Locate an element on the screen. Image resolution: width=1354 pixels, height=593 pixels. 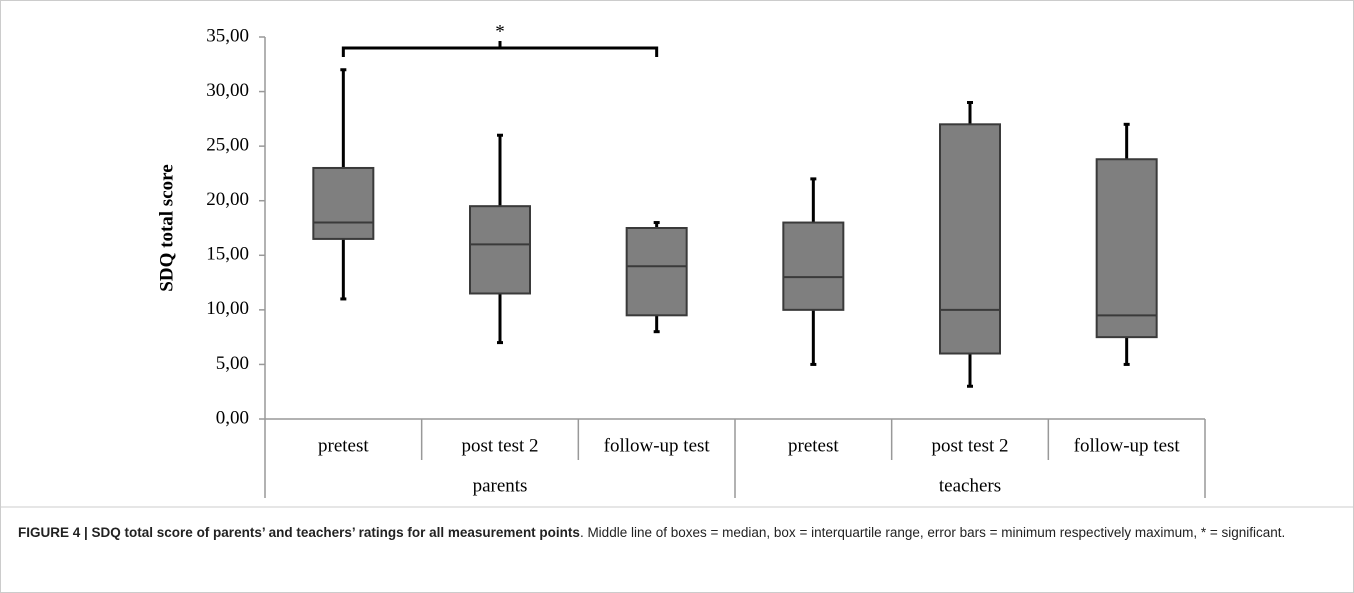
group-label: parents is located at coordinates (500, 485).